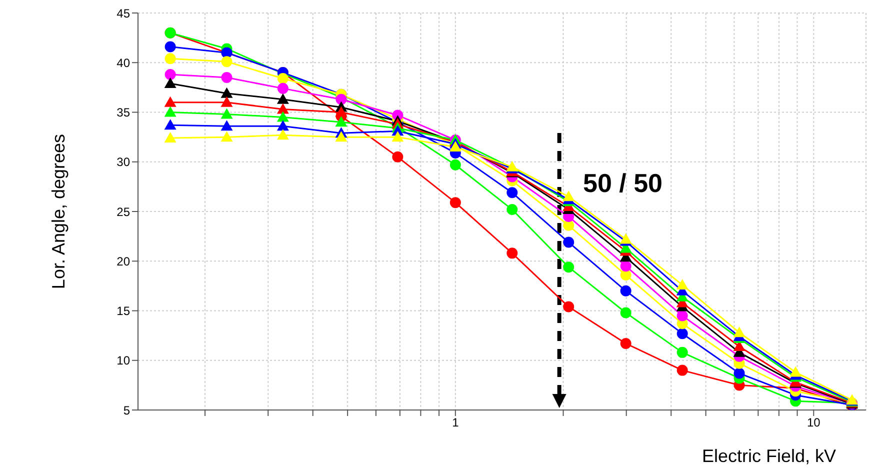 Image resolution: width=873 pixels, height=474 pixels. Describe the element at coordinates (58, 212) in the screenshot. I see `y-axis-title: Lor. Angle, degrees` at that location.